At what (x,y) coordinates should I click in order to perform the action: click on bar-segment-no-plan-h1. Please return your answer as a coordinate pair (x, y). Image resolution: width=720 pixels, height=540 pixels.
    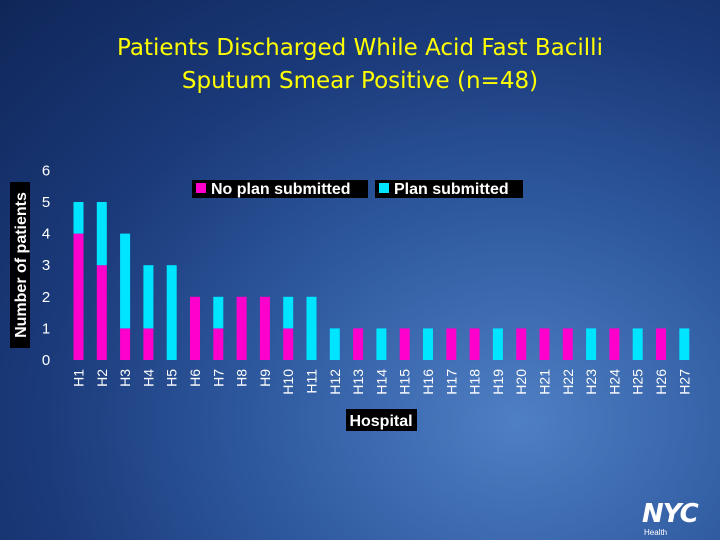
    Looking at the image, I should click on (78, 296).